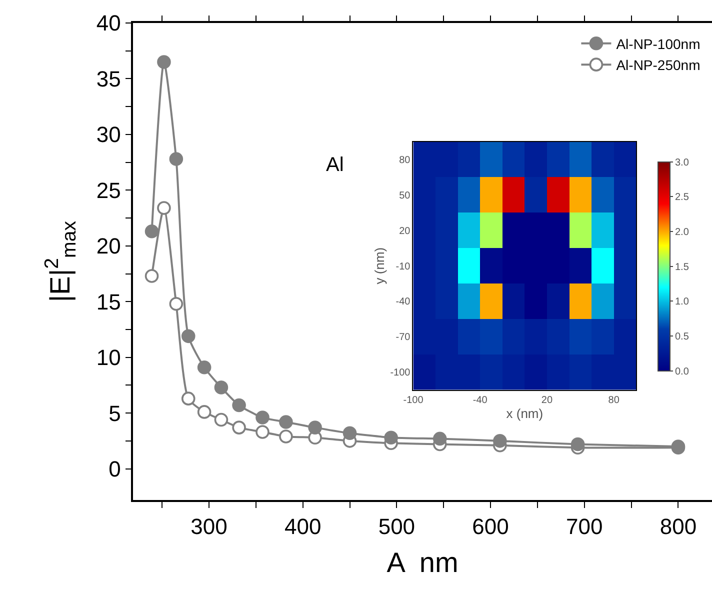  What do you see at coordinates (114, 469) in the screenshot?
I see `y-tick-label: 0` at bounding box center [114, 469].